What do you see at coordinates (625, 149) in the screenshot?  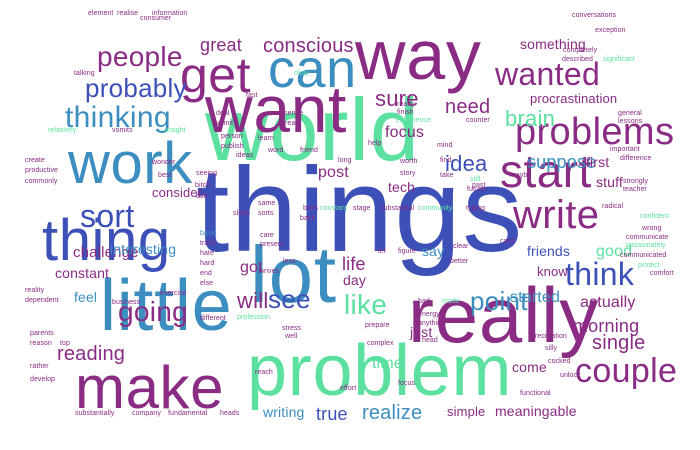 I see `word-important: important` at bounding box center [625, 149].